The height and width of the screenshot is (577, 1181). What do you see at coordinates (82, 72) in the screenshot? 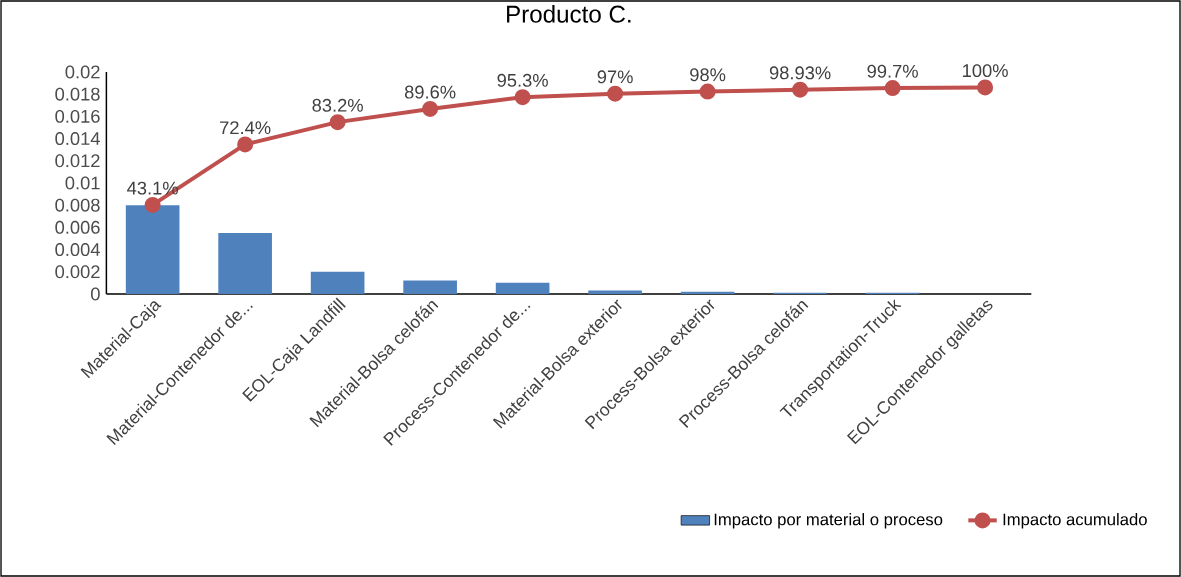
I see `y-tick-label: 0.02` at bounding box center [82, 72].